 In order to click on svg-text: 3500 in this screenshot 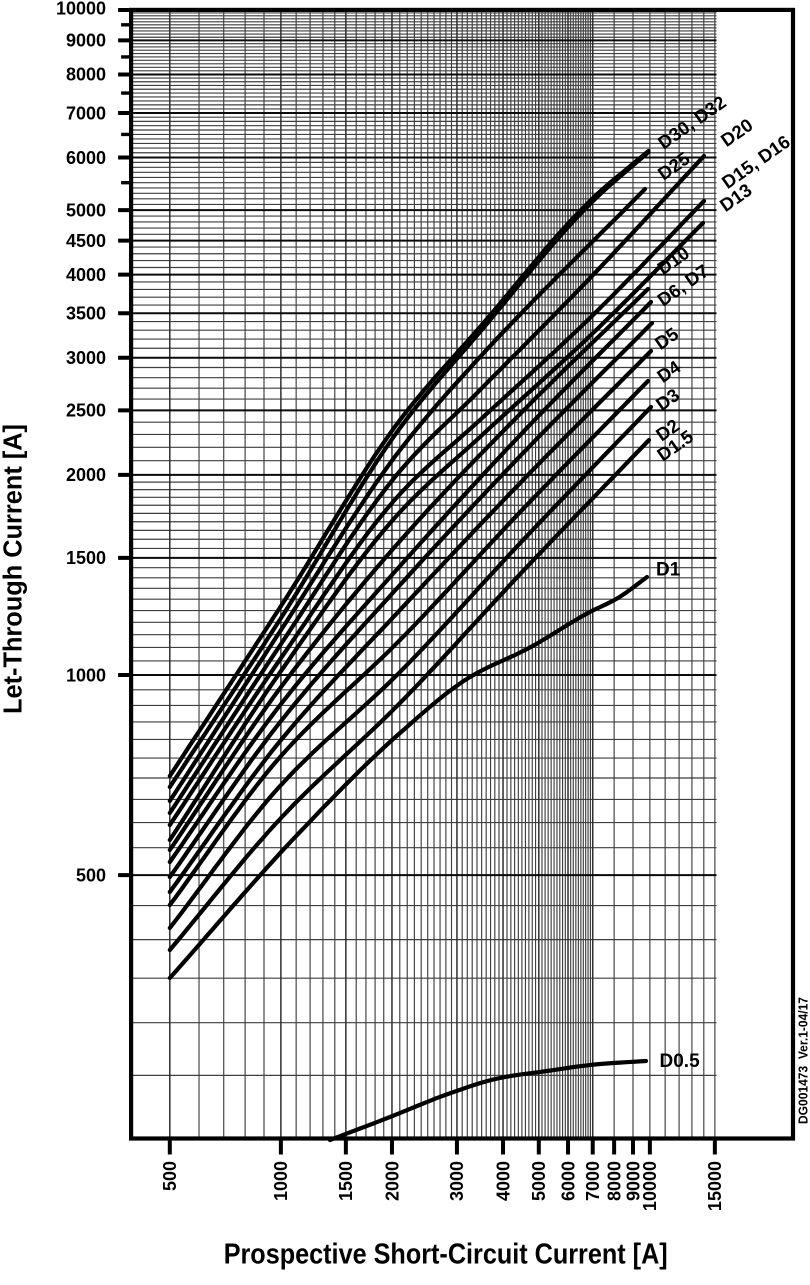, I will do `click(86, 314)`.